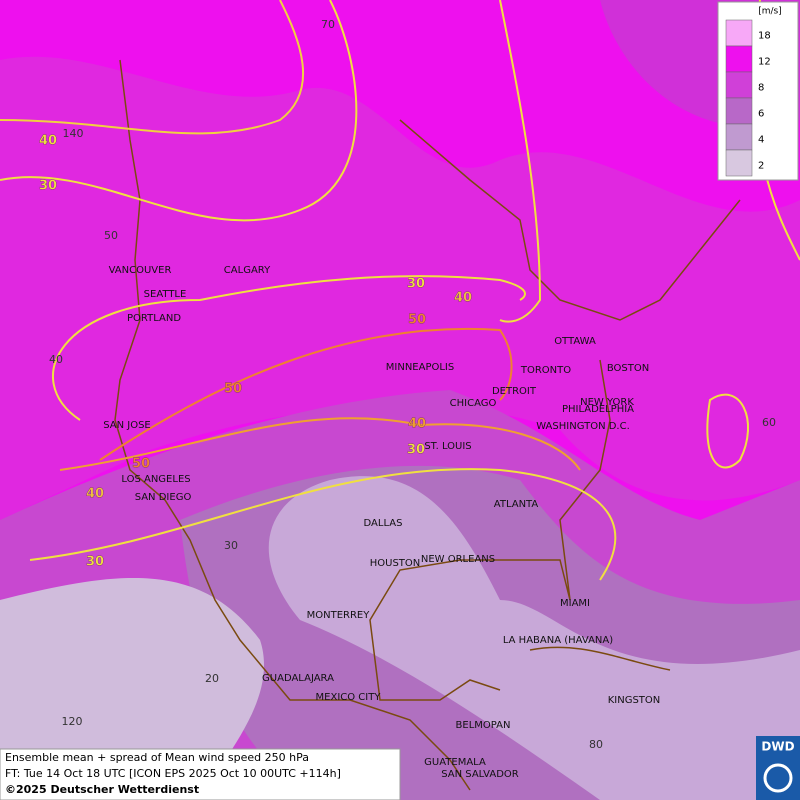 Image resolution: width=800 pixels, height=800 pixels. What do you see at coordinates (127, 425) in the screenshot?
I see `city-label: SAN JOSE` at bounding box center [127, 425].